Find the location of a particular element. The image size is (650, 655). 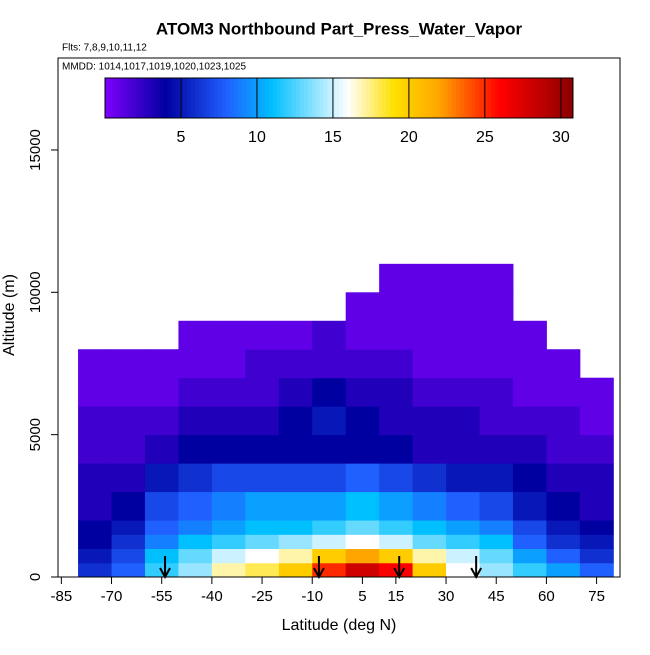

colorbar-tick-label: 5 is located at coordinates (181, 137).